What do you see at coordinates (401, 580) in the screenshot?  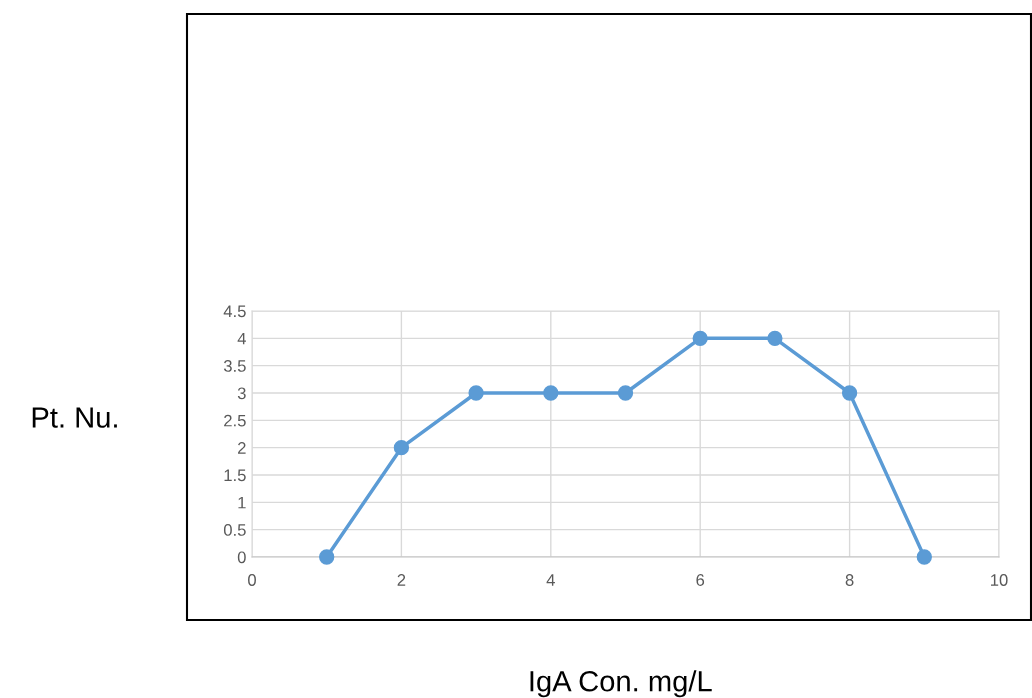 I see `x-tick-label: 2` at bounding box center [401, 580].